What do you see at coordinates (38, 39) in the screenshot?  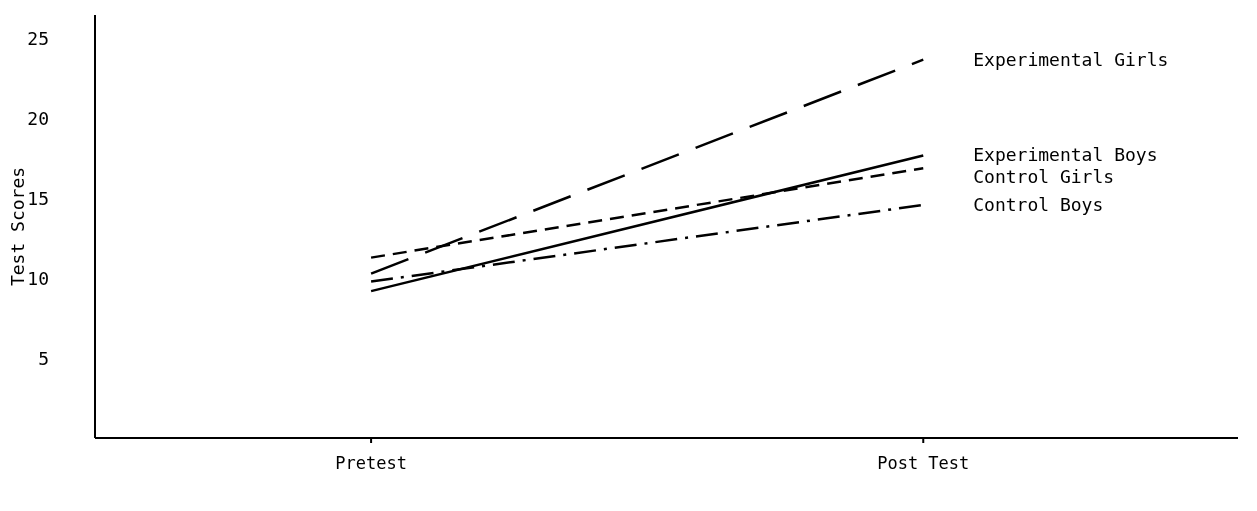 I see `y-tick-label: 25` at bounding box center [38, 39].